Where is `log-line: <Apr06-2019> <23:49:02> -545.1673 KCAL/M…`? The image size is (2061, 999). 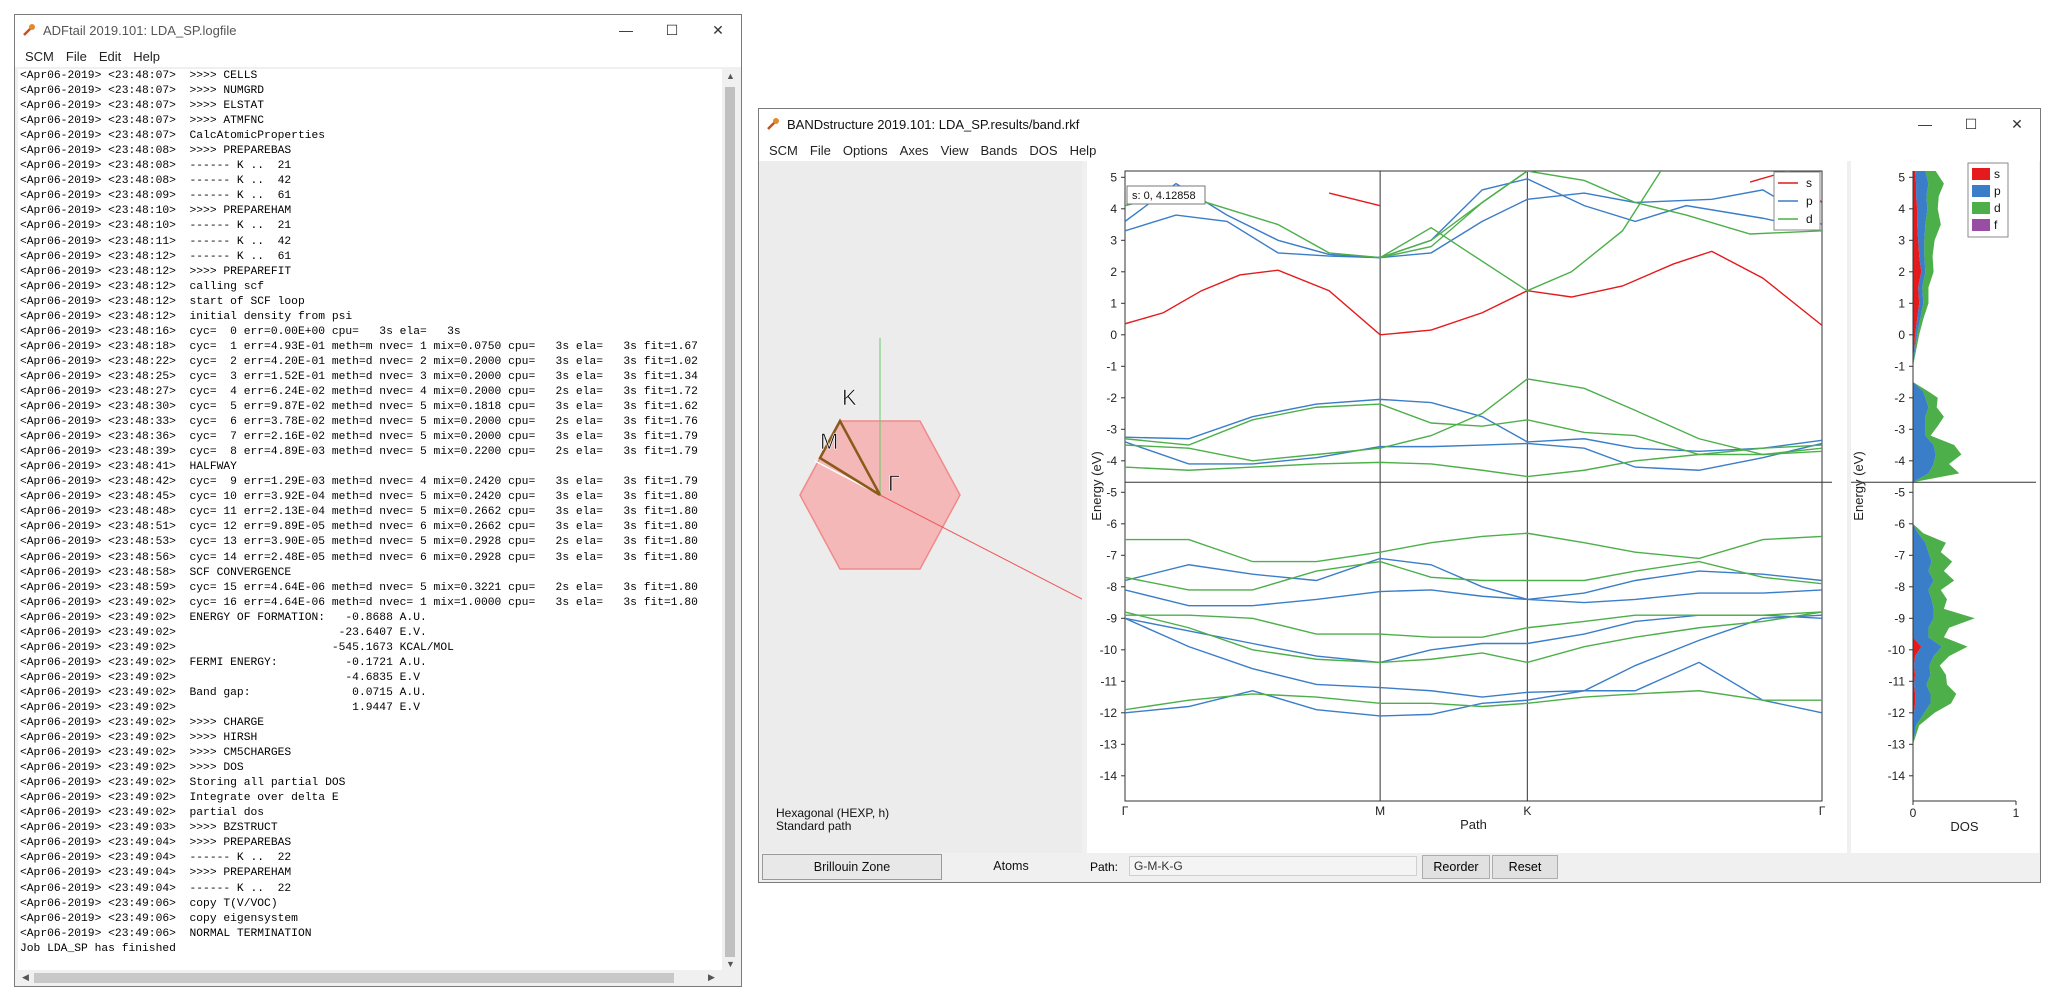 log-line: <Apr06-2019> <23:49:02> -545.1673 KCAL/M… is located at coordinates (237, 647).